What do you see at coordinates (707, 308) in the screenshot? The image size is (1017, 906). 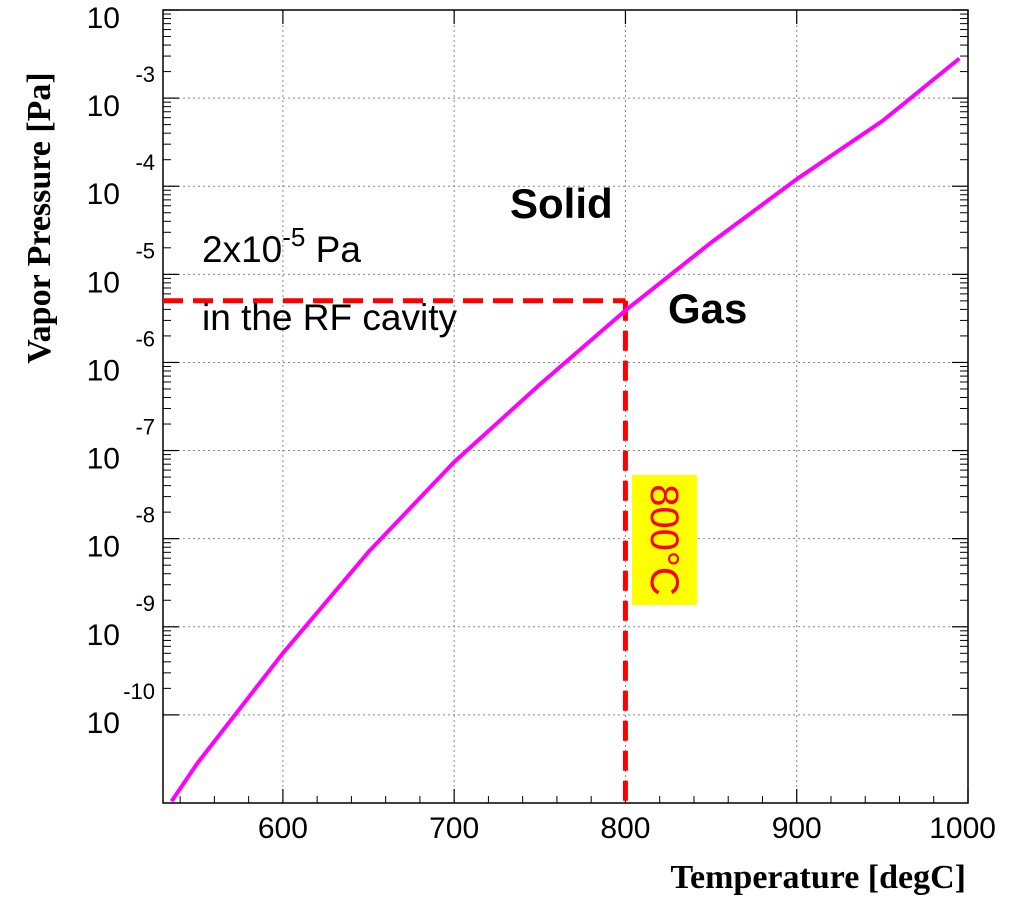 I see `region-label-gas: Gas` at bounding box center [707, 308].